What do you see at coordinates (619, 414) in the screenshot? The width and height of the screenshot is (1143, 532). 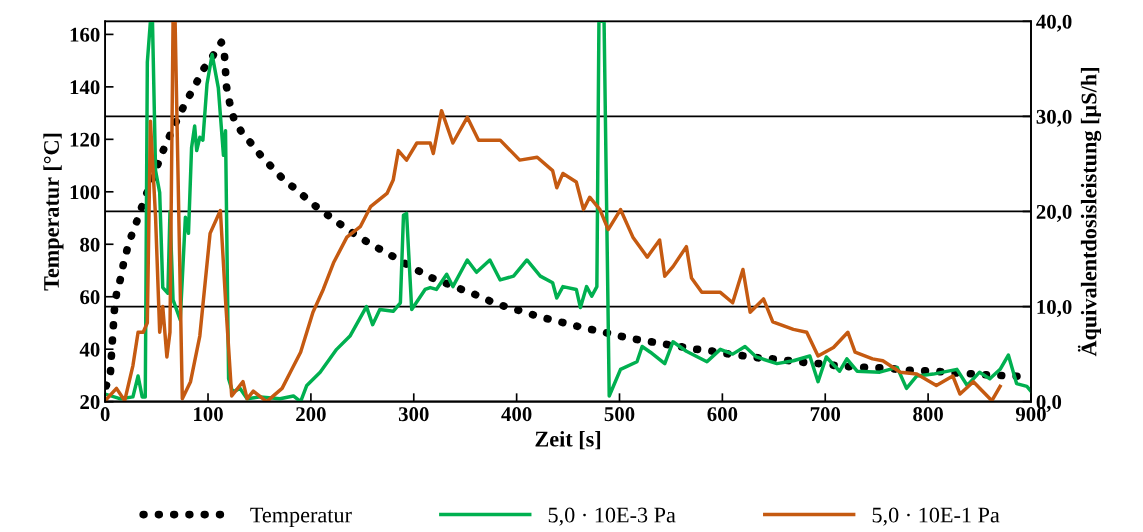 I see `x-tick-label: 500` at bounding box center [619, 414].